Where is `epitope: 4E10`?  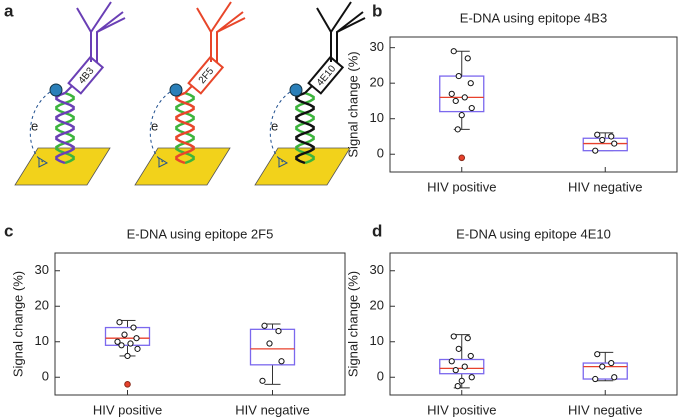 epitope: 4E10 is located at coordinates (326, 75).